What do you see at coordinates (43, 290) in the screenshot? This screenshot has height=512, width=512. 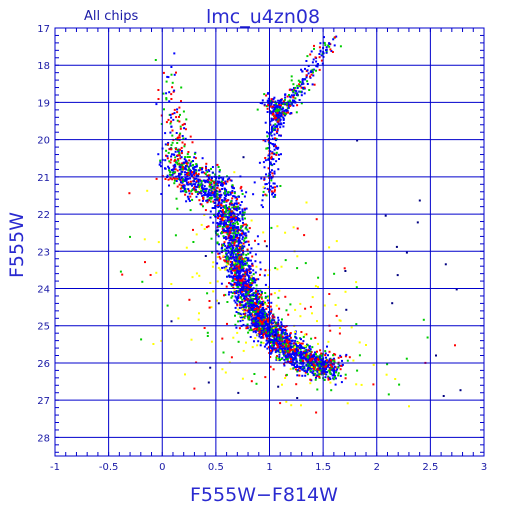 I see `y-tick-label: 24` at bounding box center [43, 290].